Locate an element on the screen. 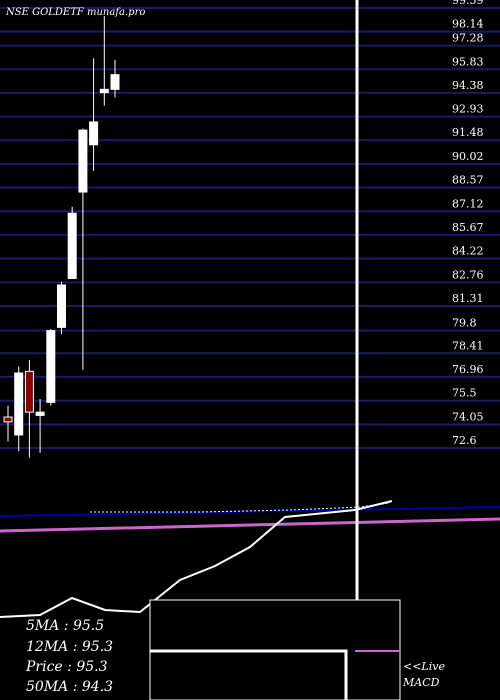  macd-indicator-label: MACD is located at coordinates (421, 682).